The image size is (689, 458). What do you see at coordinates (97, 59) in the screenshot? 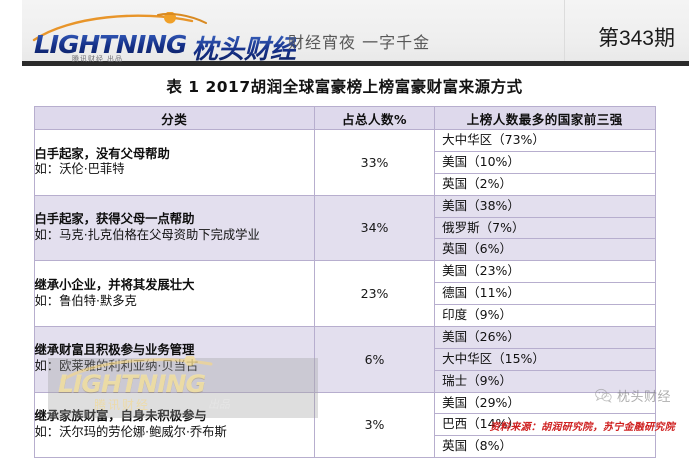
I see `brand-sub-text: 腾讯财经 出品` at bounding box center [97, 59].